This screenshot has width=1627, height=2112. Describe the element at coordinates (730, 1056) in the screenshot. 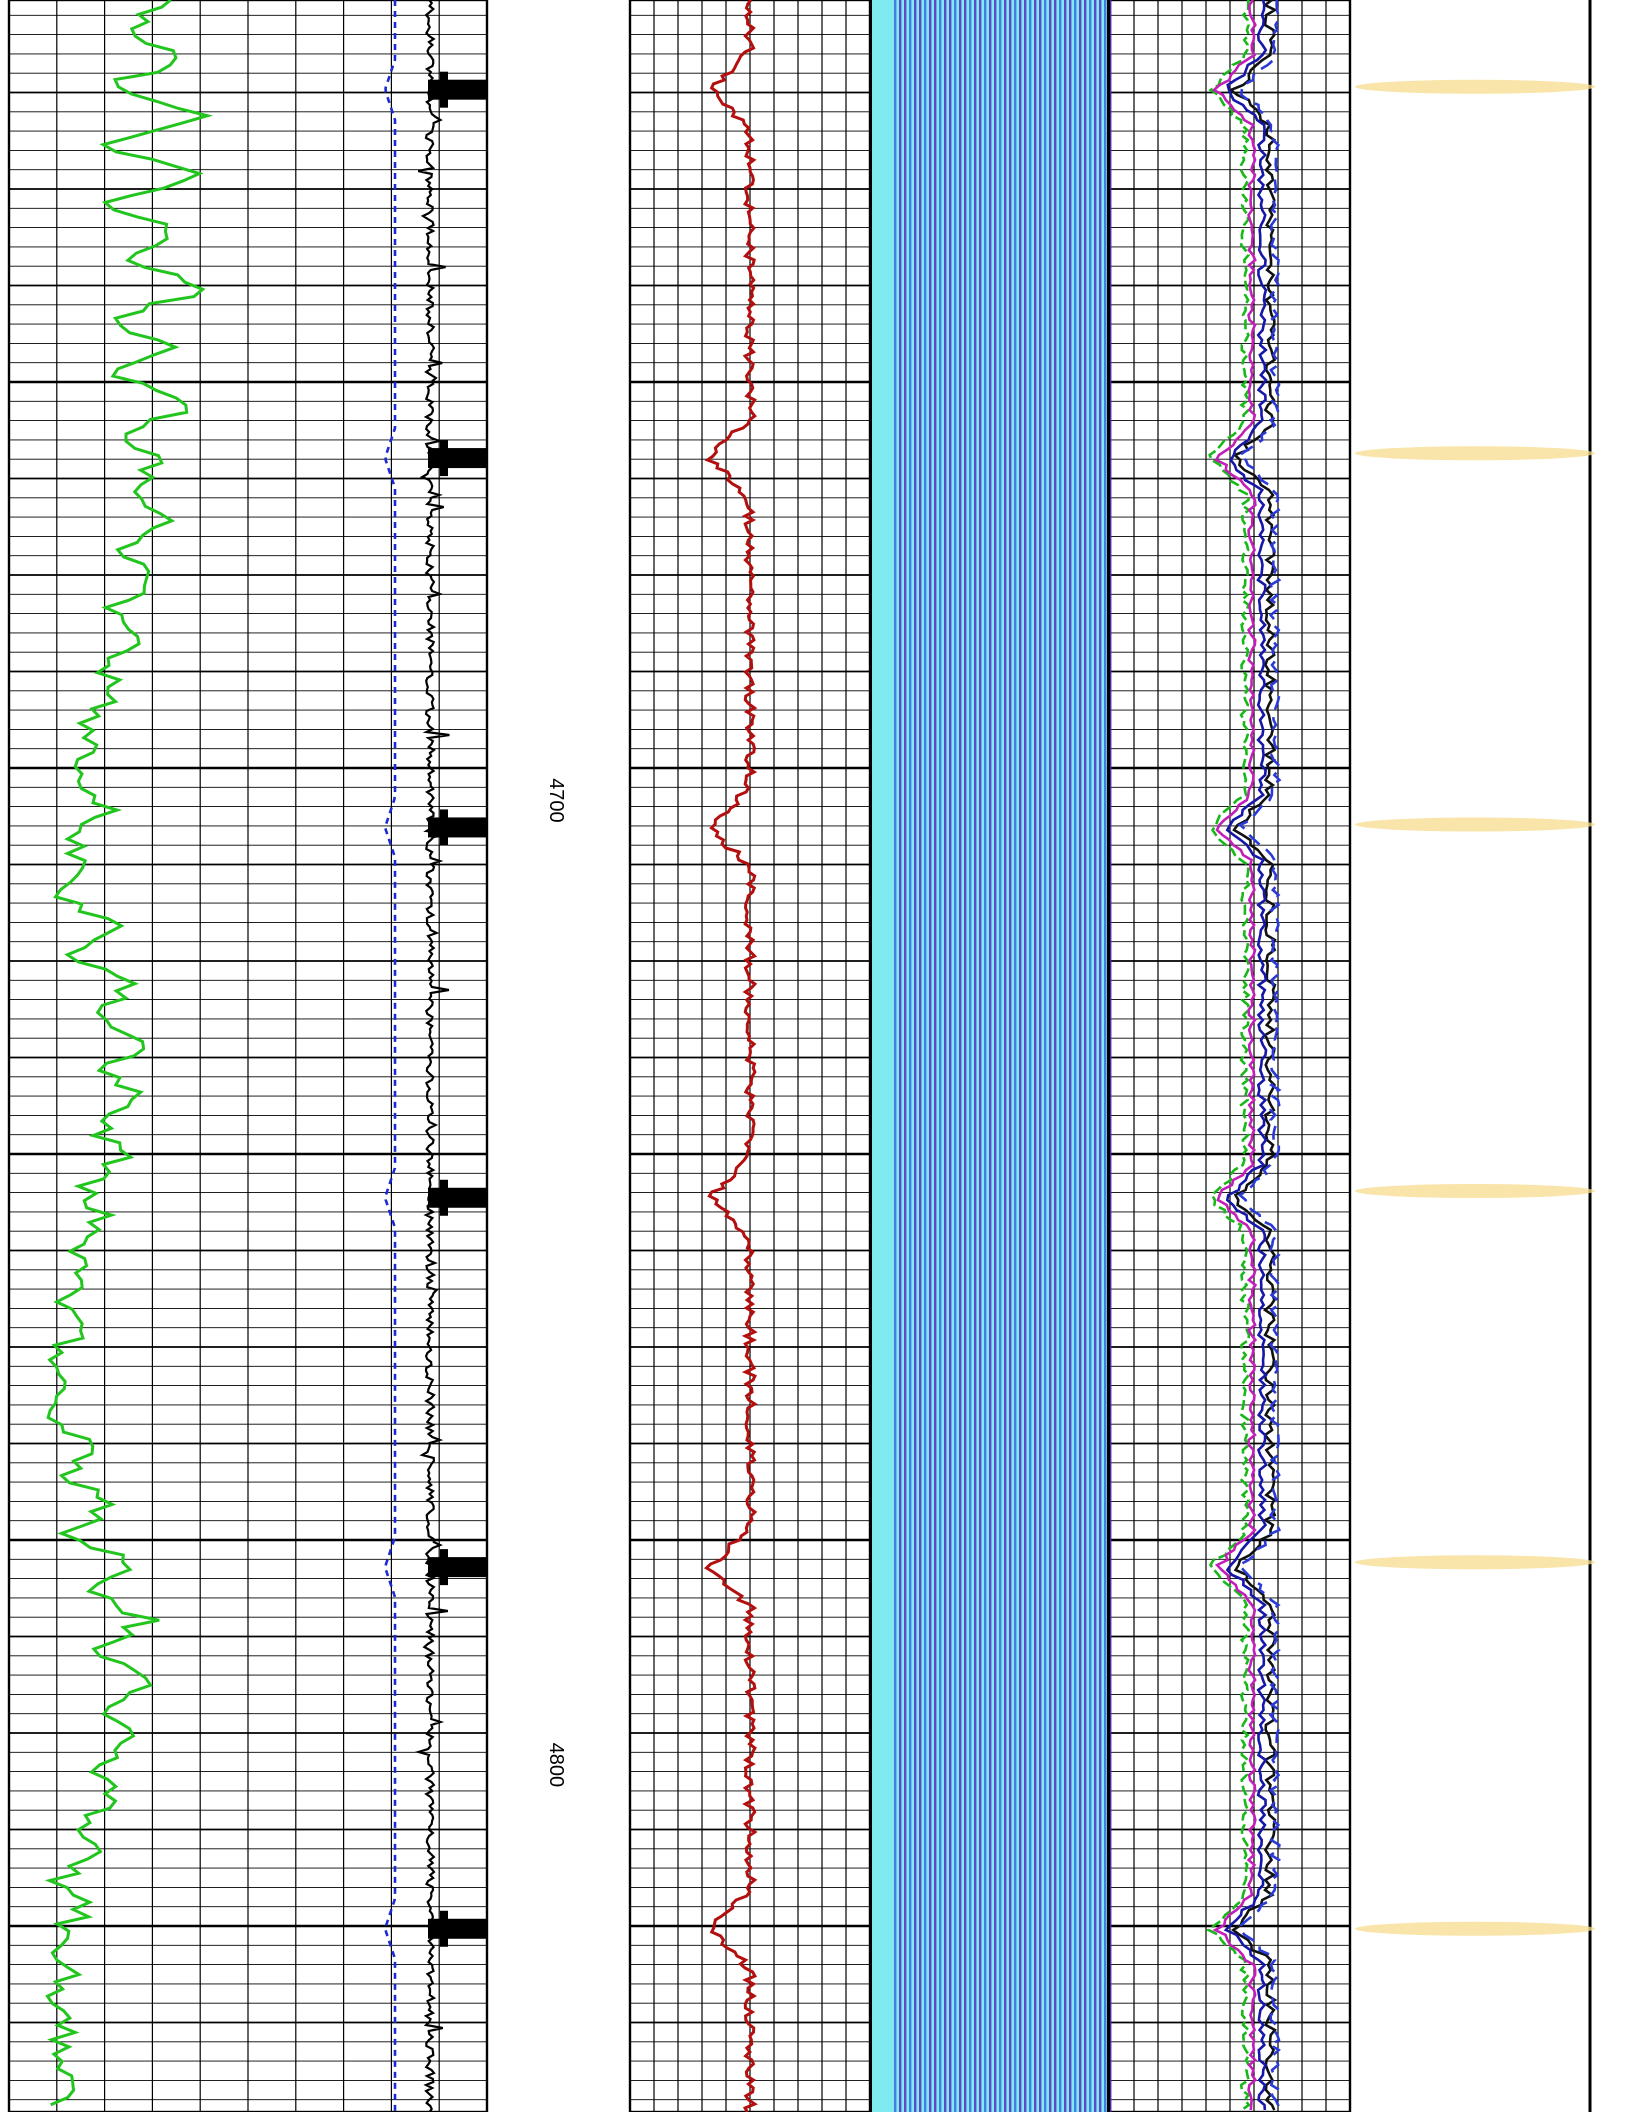

I see `red-curve` at that location.